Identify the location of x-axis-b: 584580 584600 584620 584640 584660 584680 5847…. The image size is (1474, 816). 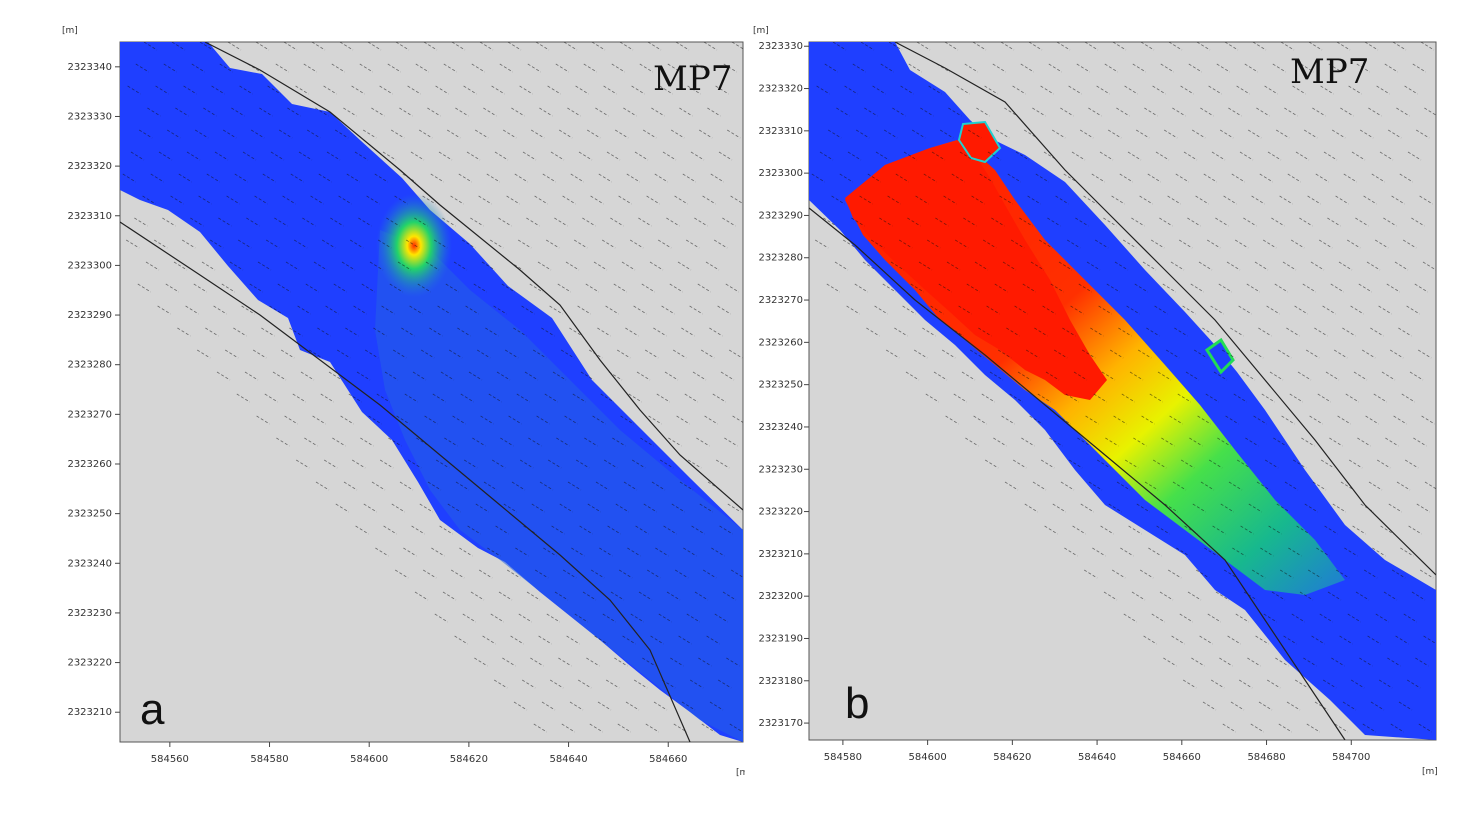
(1097, 751).